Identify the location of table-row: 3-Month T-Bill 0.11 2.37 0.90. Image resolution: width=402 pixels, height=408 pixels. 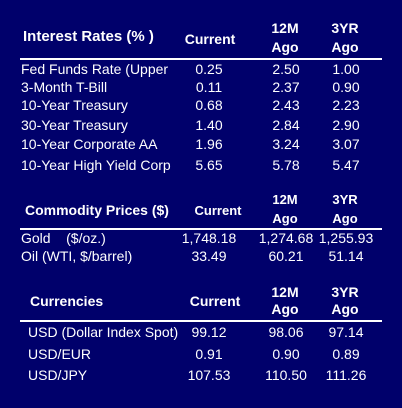
(201, 87).